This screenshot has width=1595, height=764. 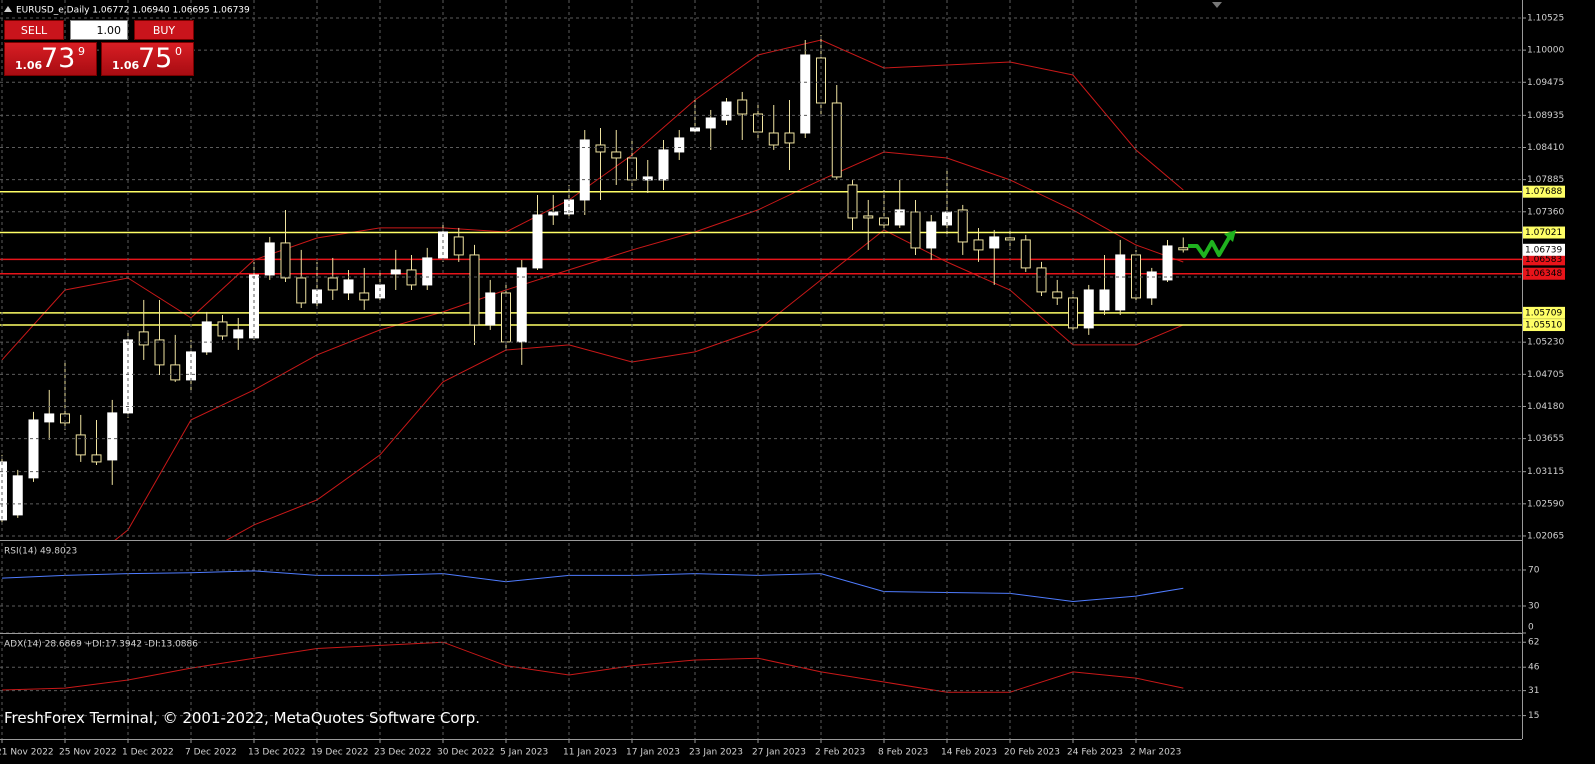 I want to click on y-tick-label: 1.10000, so click(x=1545, y=51).